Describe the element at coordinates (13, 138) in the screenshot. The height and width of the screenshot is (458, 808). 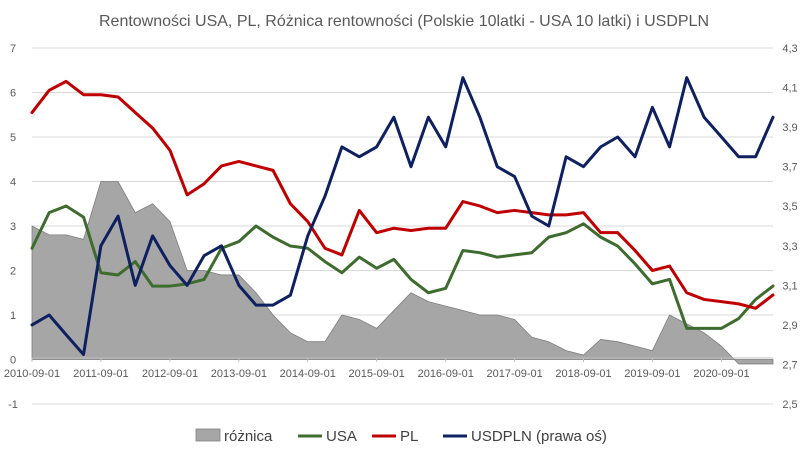
I see `y-left-tick-label: 5` at that location.